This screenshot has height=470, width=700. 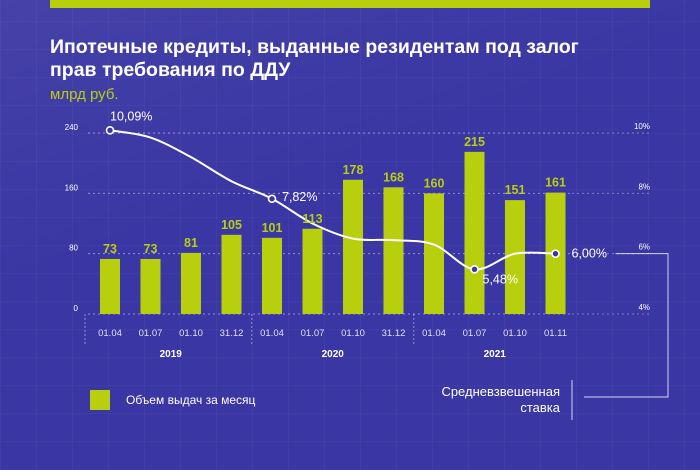 I want to click on legend: Объем выдач за месяц, so click(x=172, y=400).